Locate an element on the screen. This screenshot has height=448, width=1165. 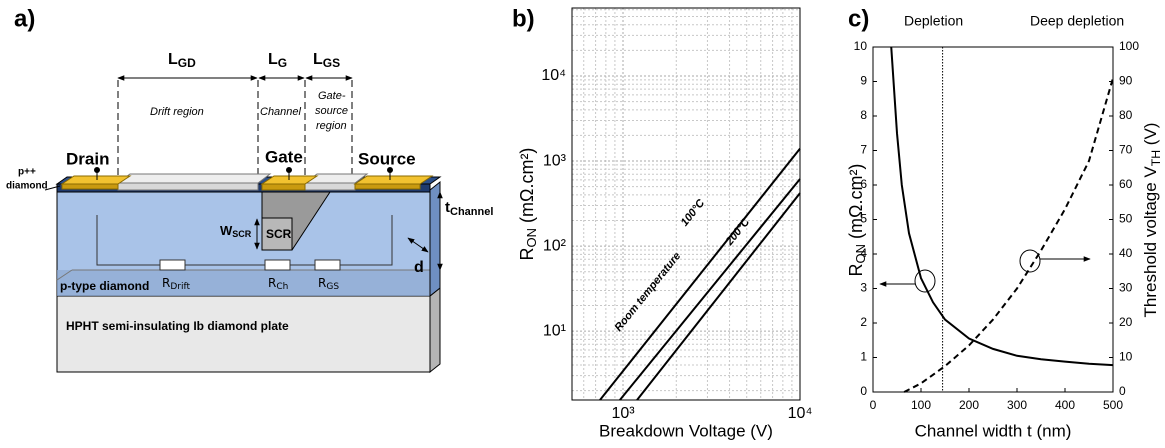
y-tick-label: 10⁴ is located at coordinates (553, 75).